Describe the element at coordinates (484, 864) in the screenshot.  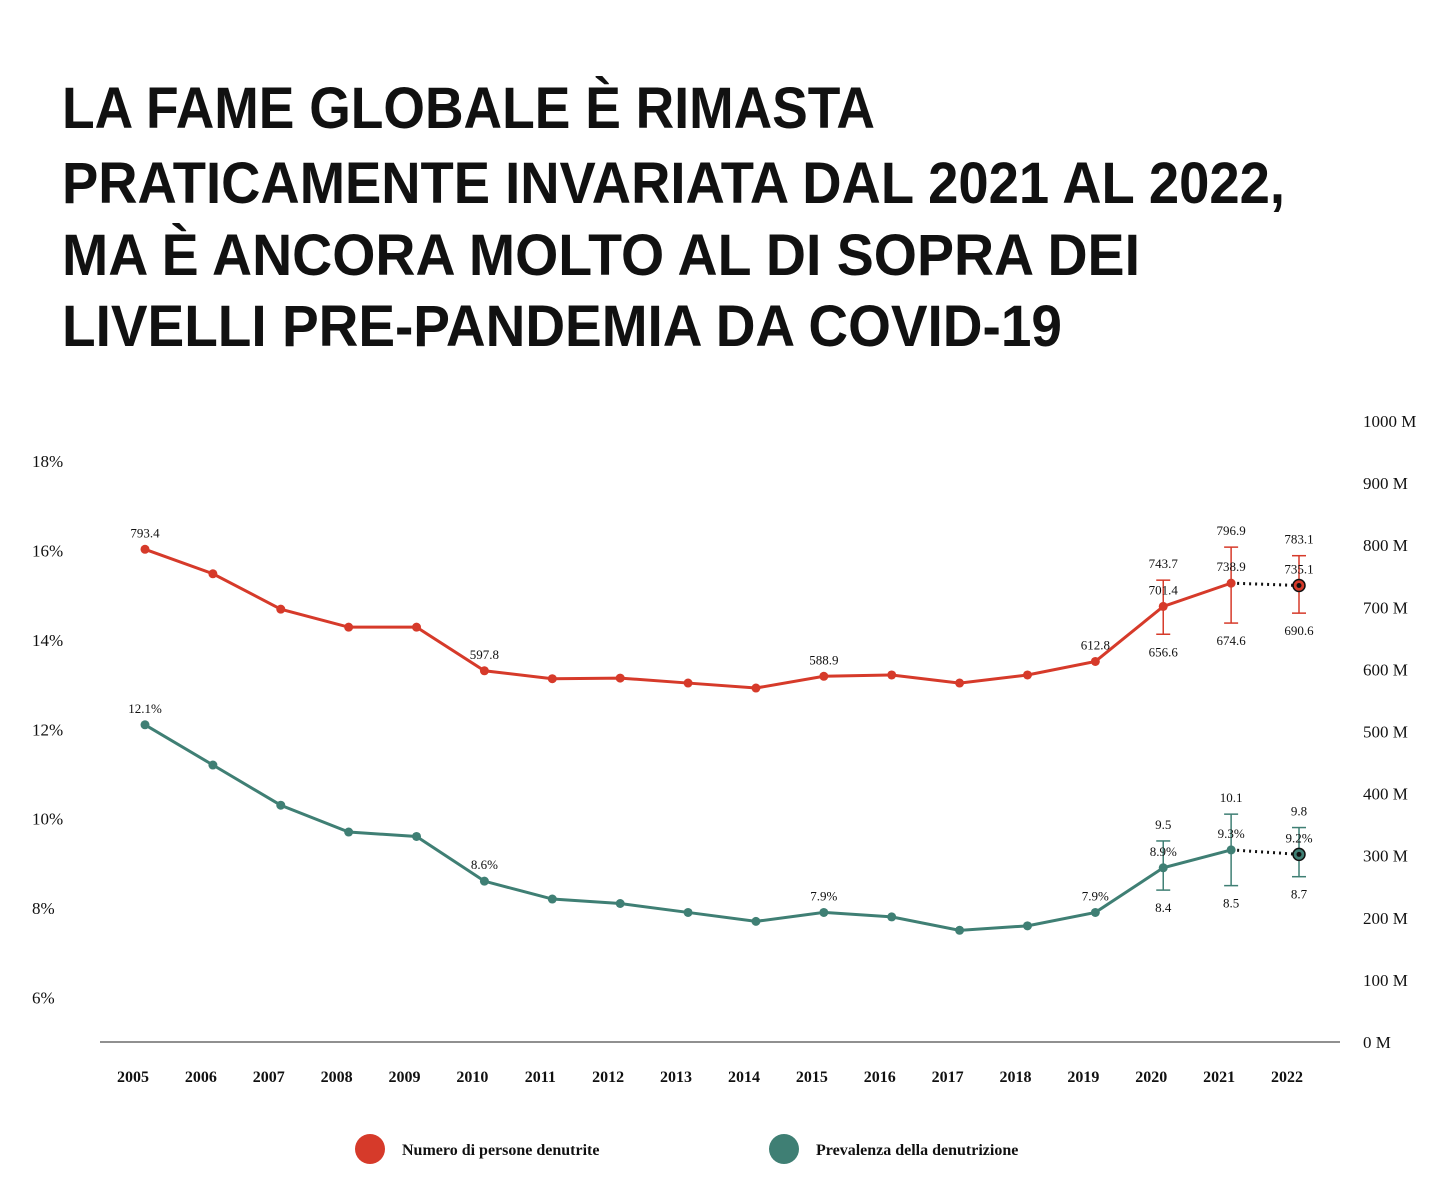
I see `data-label: 8.6%` at that location.